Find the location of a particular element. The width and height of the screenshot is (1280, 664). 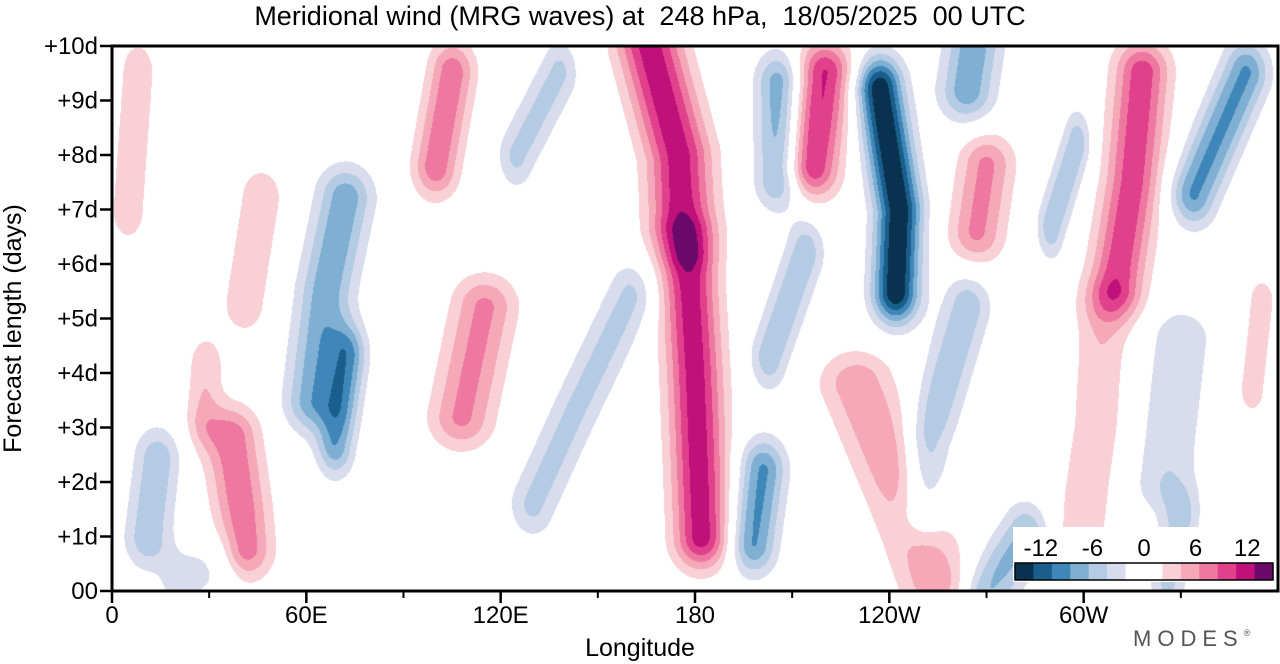

registered-mark: ® is located at coordinates (1247, 633).